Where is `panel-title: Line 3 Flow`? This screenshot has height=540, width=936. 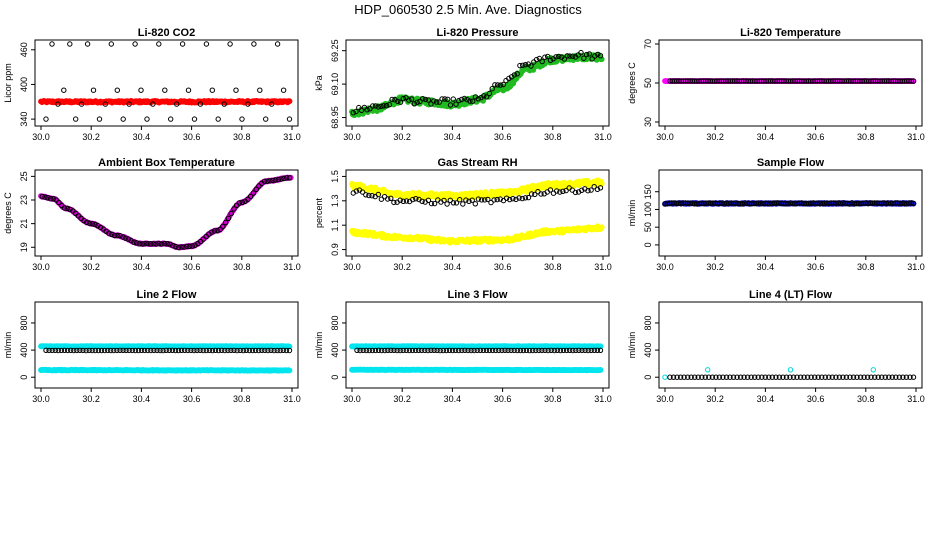 panel-title: Line 3 Flow is located at coordinates (478, 295).